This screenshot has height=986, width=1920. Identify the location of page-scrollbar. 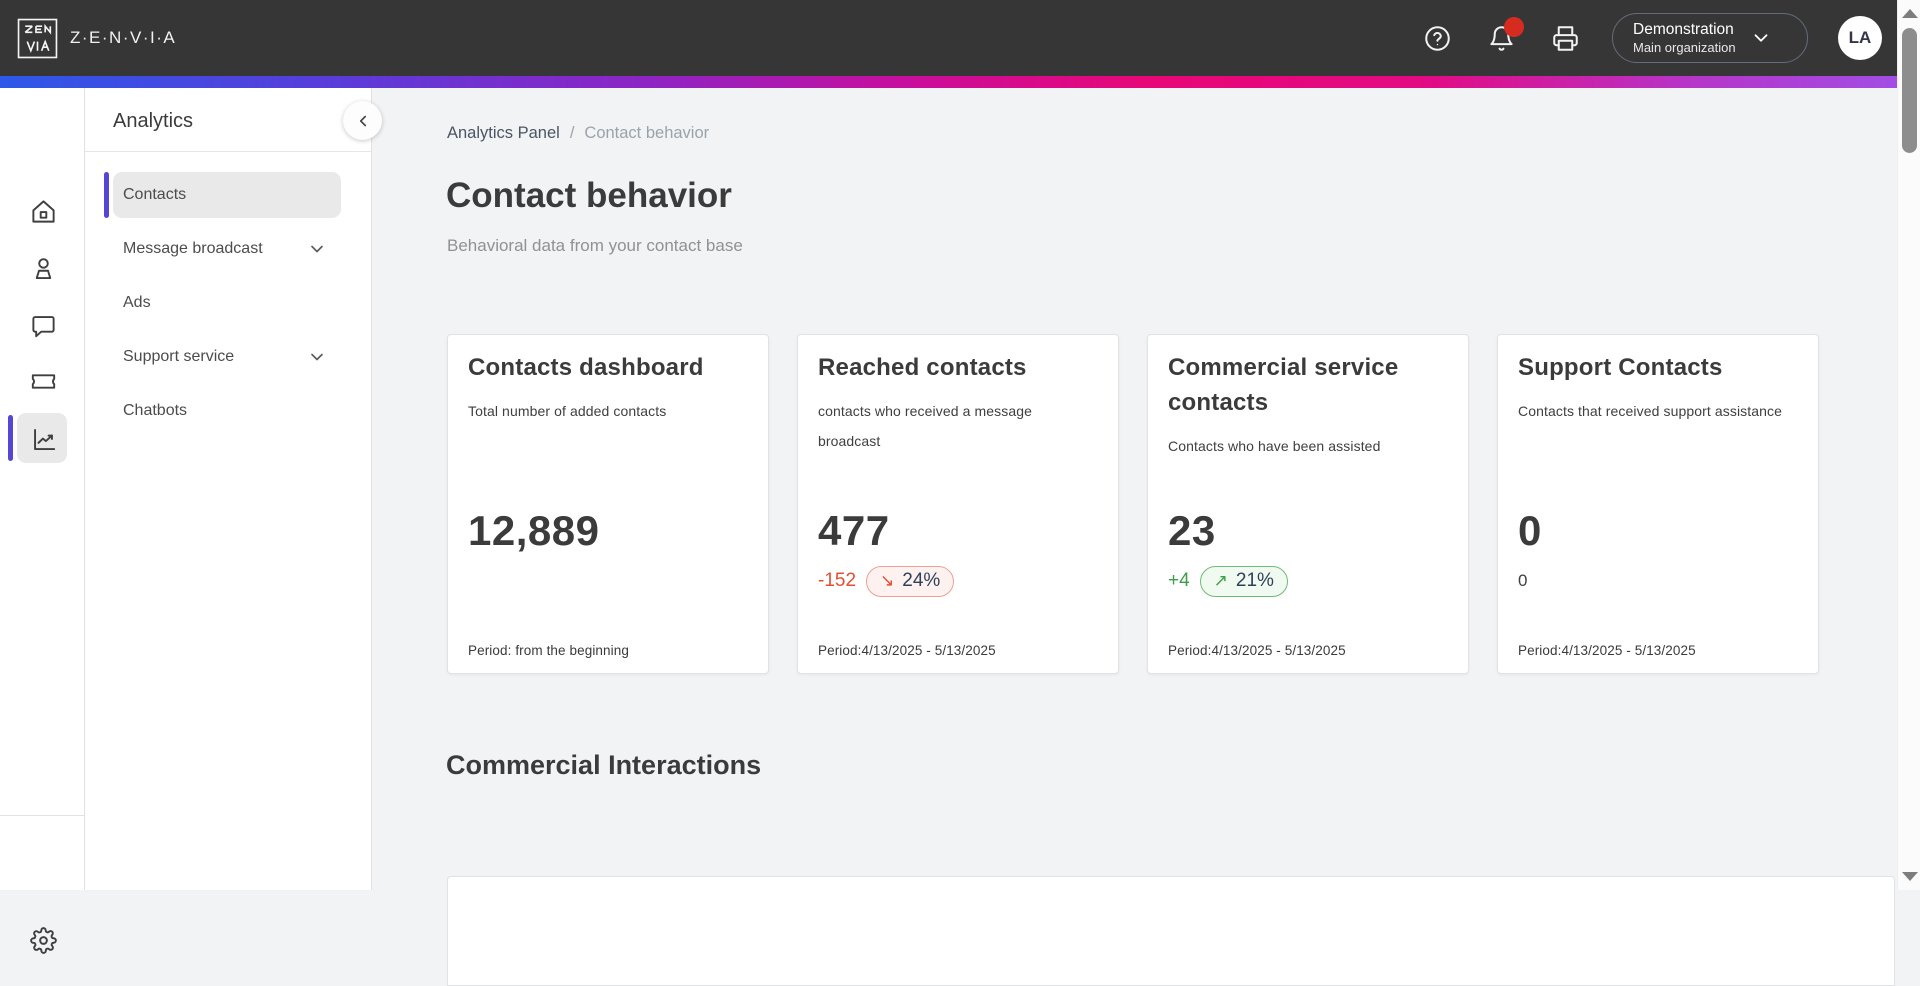
(1908, 445).